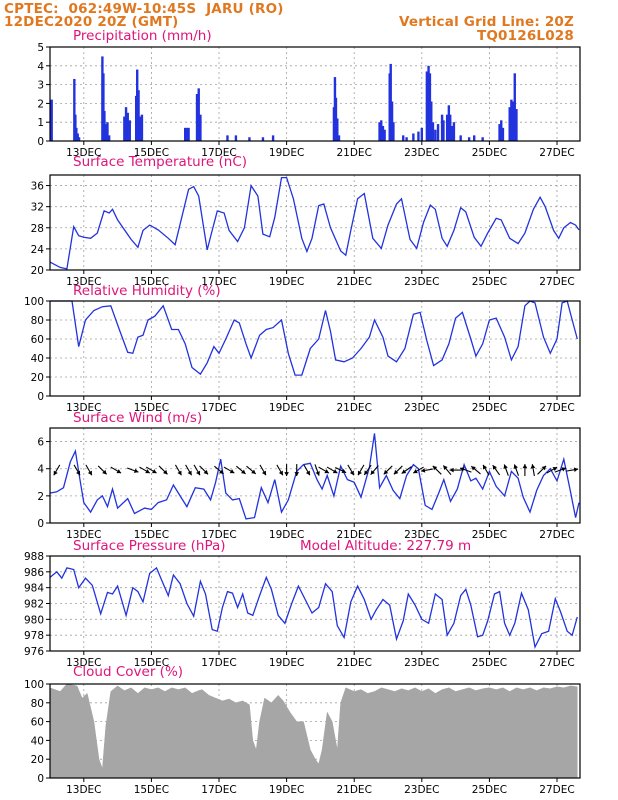 This screenshot has height=800, width=618. Describe the element at coordinates (83, 535) in the screenshot. I see `x-tick-label: 13DEC` at that location.